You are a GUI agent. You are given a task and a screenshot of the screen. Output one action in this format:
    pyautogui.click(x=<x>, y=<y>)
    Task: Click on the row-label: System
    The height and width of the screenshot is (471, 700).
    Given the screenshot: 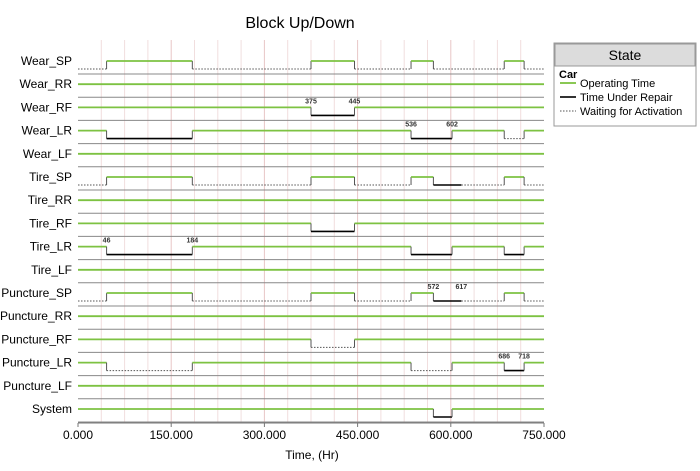 What is the action you would take?
    pyautogui.click(x=52, y=409)
    